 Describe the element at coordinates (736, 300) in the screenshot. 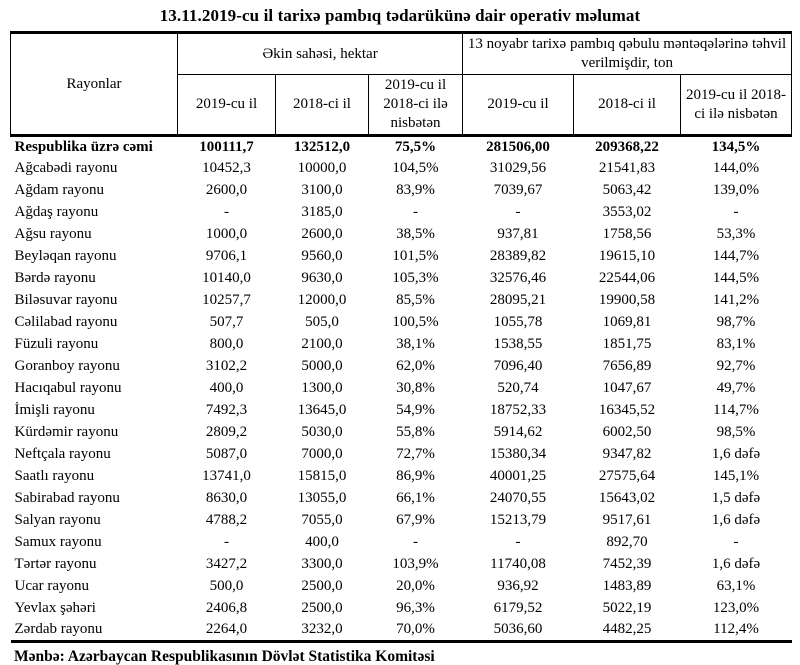

I see `value-cell: 141,2%` at that location.